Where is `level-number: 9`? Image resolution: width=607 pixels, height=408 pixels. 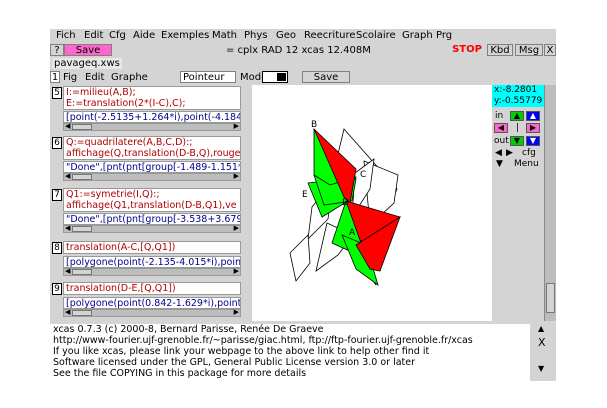 level-number: 9 is located at coordinates (57, 289).